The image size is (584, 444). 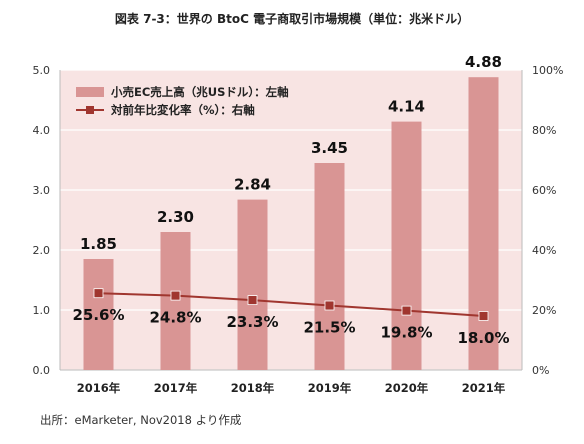 I want to click on bar-value-label: 4.88, so click(x=483, y=62).